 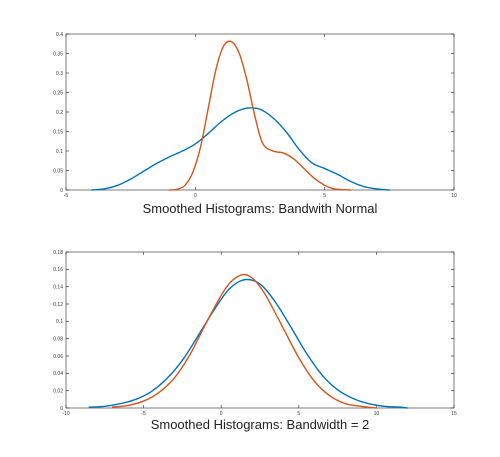 I want to click on y-tick-label: 0.16, so click(x=58, y=270).